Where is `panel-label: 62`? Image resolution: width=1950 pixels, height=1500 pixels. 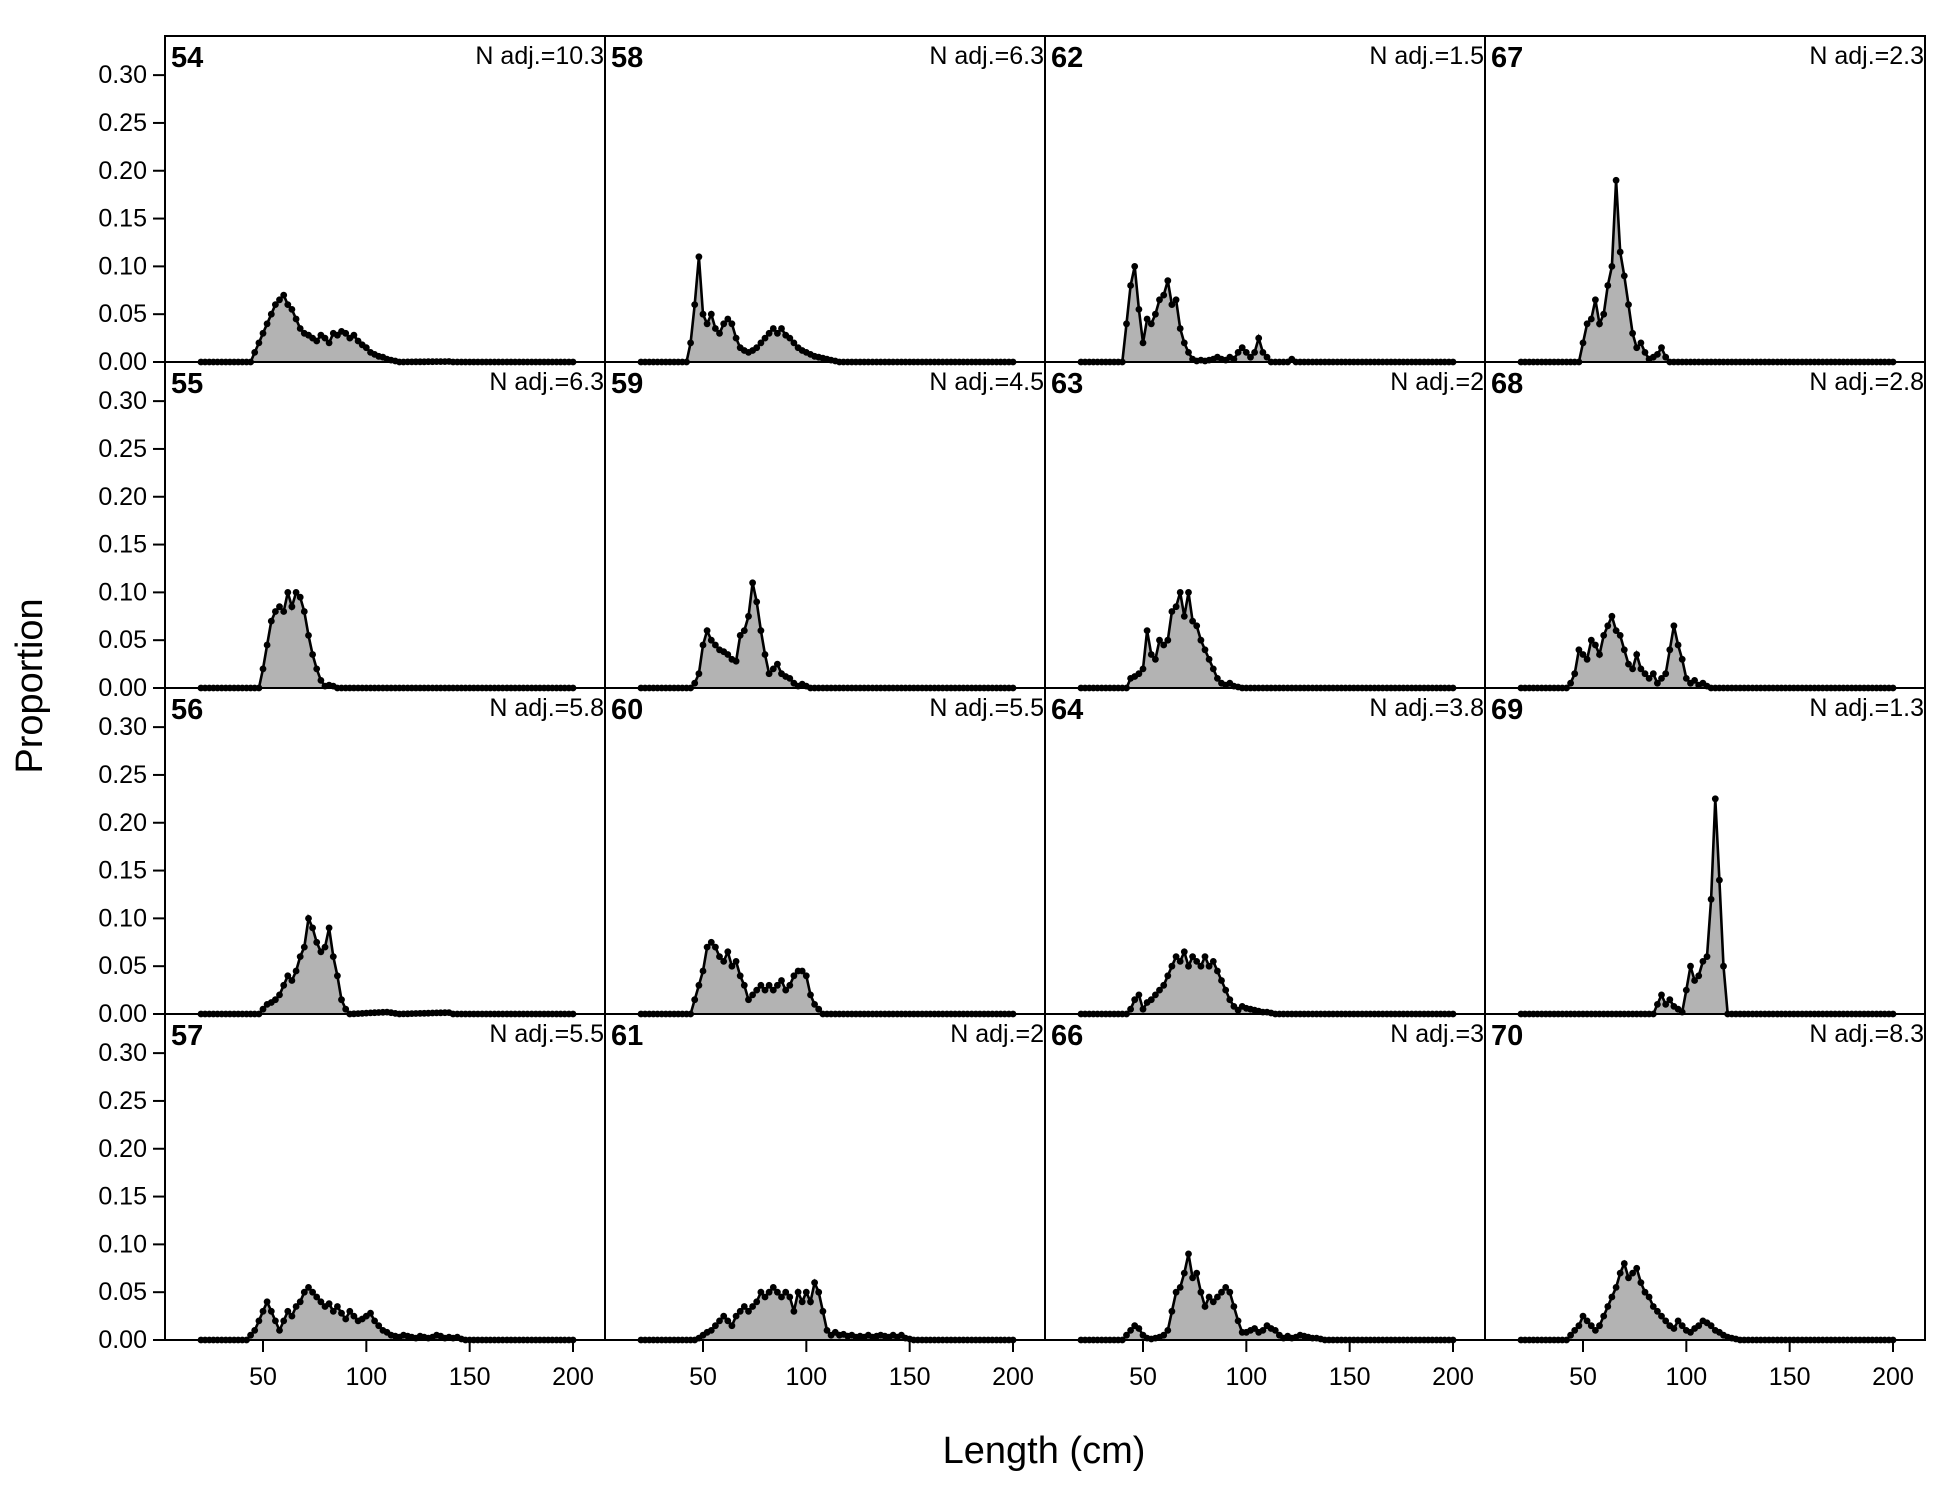
panel-label: 62 is located at coordinates (1067, 58).